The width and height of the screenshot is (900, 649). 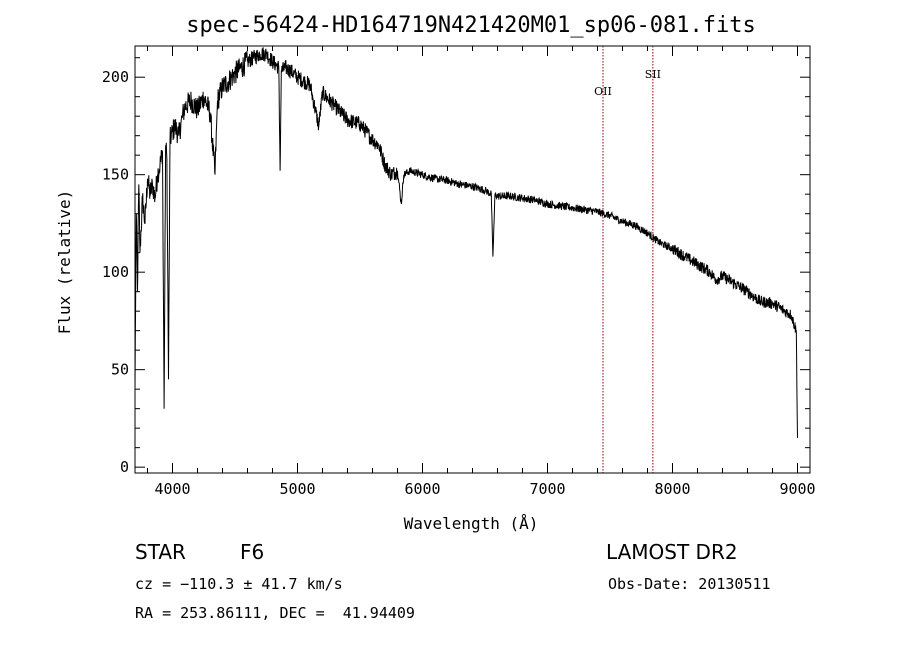 What do you see at coordinates (172, 489) in the screenshot?
I see `x-tick-label: 4000` at bounding box center [172, 489].